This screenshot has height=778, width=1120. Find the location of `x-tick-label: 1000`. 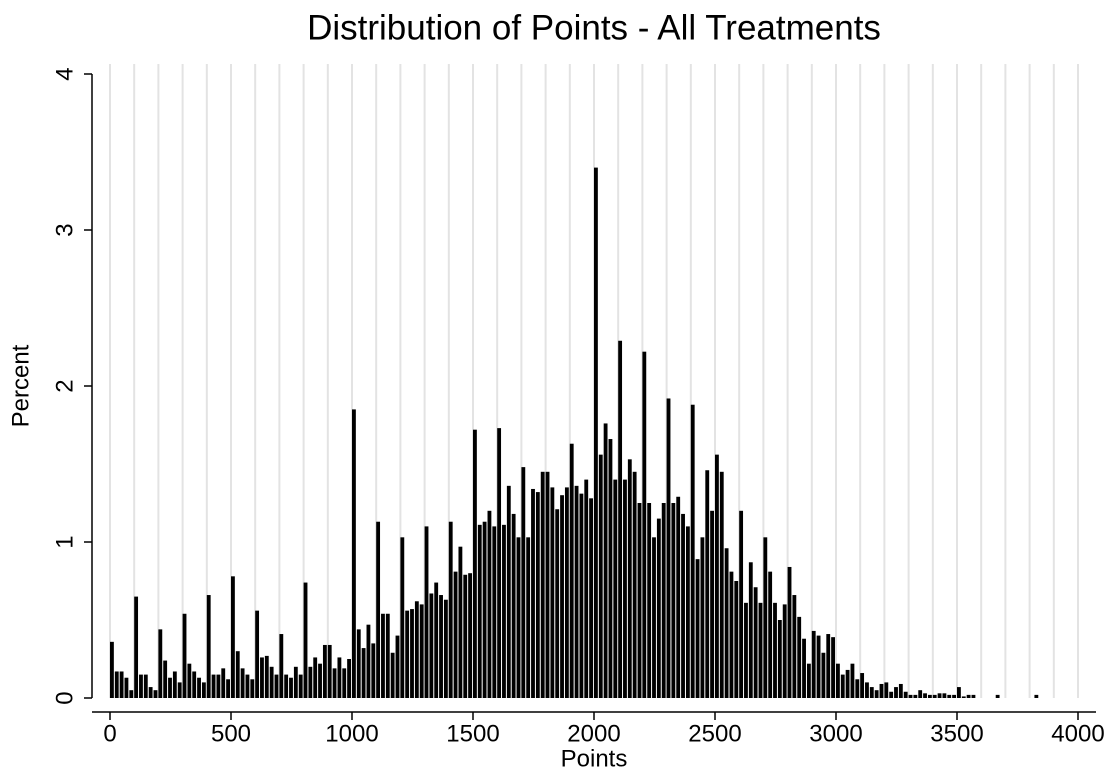

x-tick-label: 1000 is located at coordinates (351, 733).